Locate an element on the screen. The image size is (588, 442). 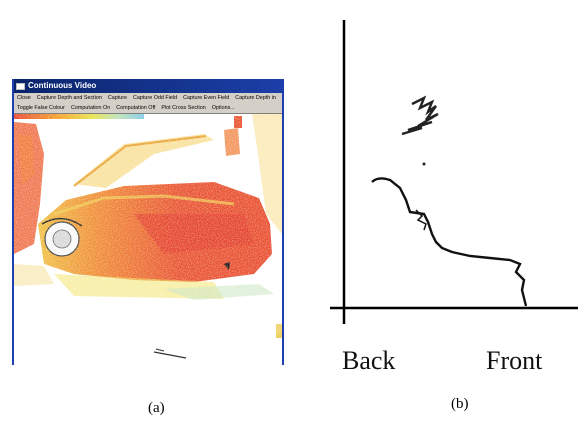
menu-capture-even-field: Capture Even Field is located at coordinates (206, 98).